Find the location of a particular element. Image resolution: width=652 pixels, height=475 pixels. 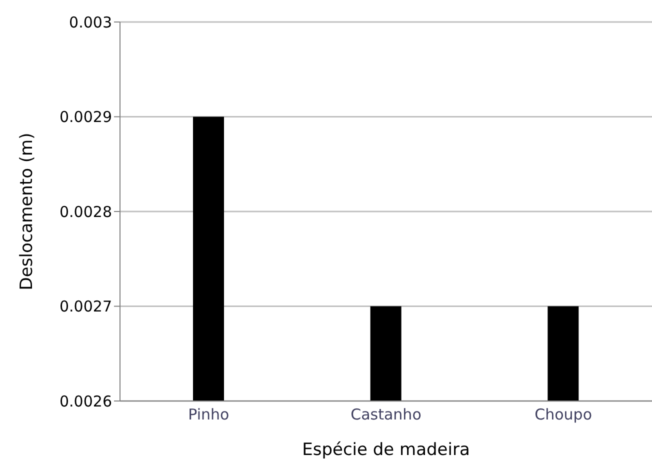

y-tick-label: 0.0028 is located at coordinates (86, 211).